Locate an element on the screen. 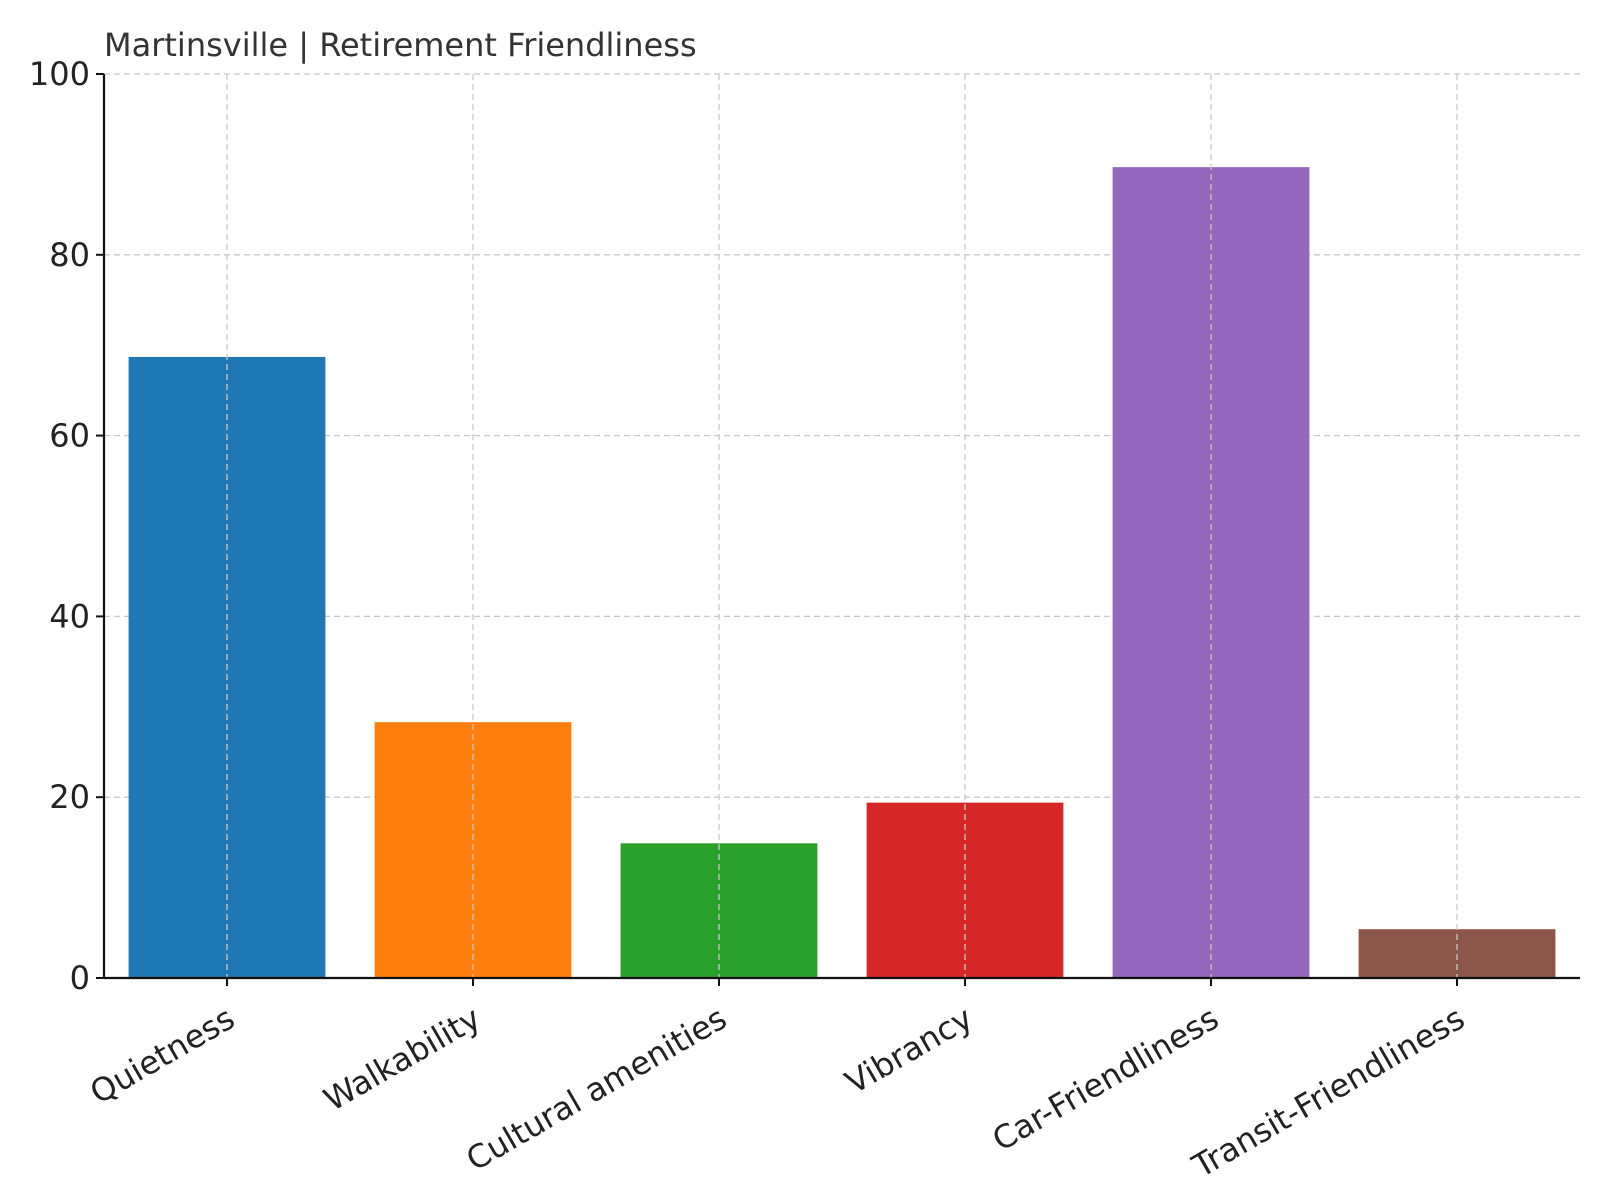  y-tick-label: 100 is located at coordinates (59, 74).